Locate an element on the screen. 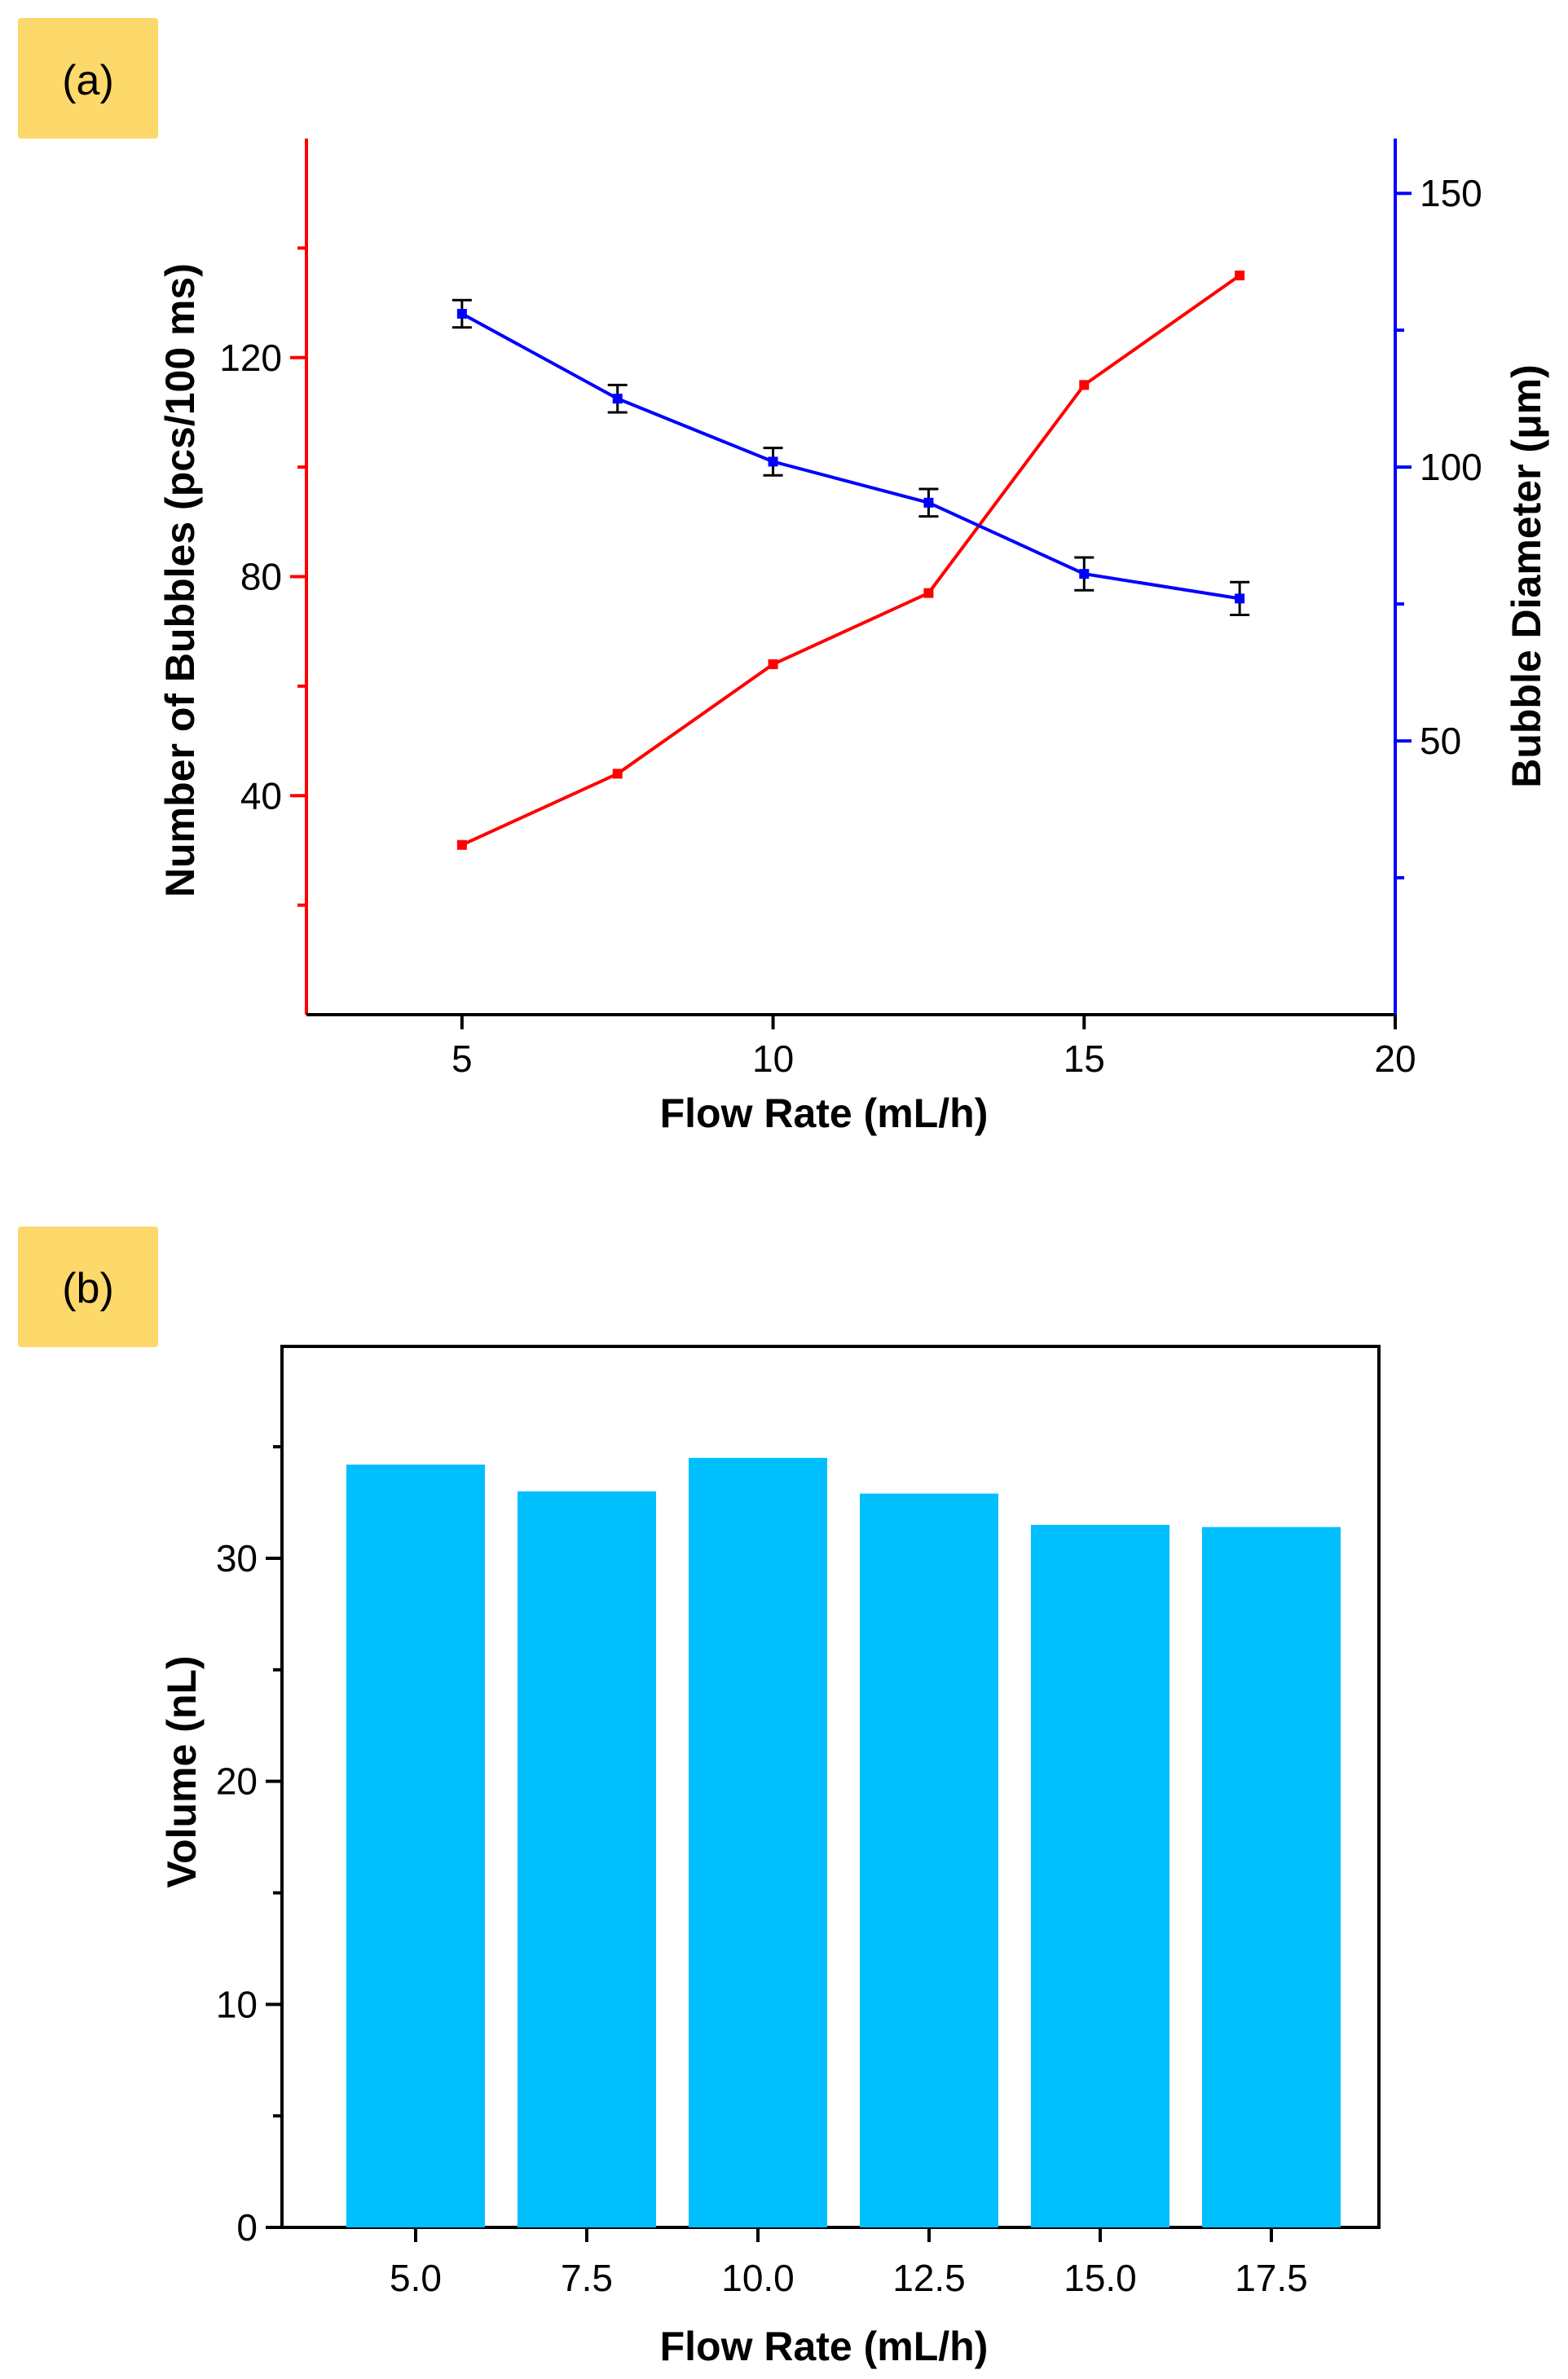  x-tick-label: 7.5 is located at coordinates (587, 2278).